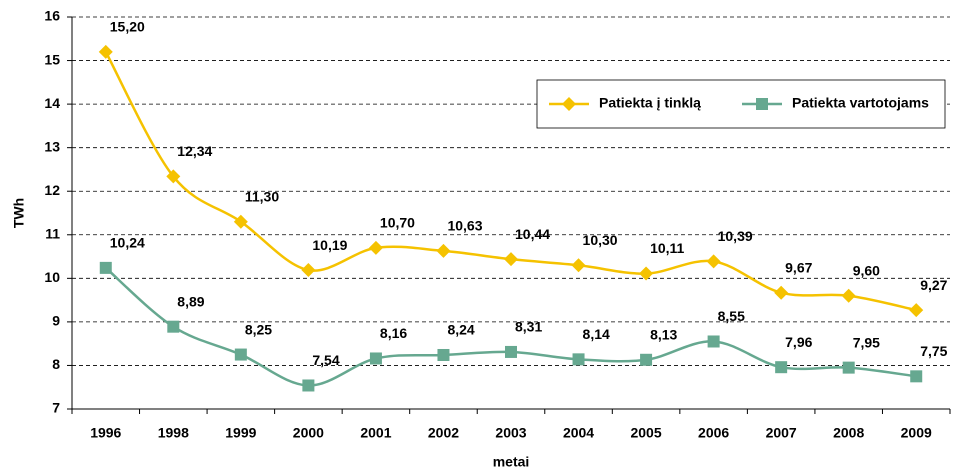 Image resolution: width=957 pixels, height=472 pixels. Describe the element at coordinates (52, 16) in the screenshot. I see `y-tick-label: 16` at that location.